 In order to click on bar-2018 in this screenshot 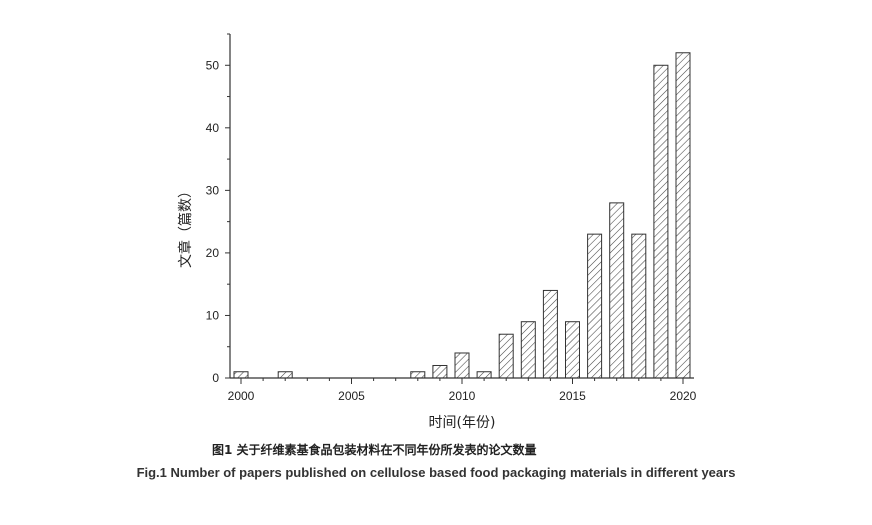, I will do `click(639, 306)`.